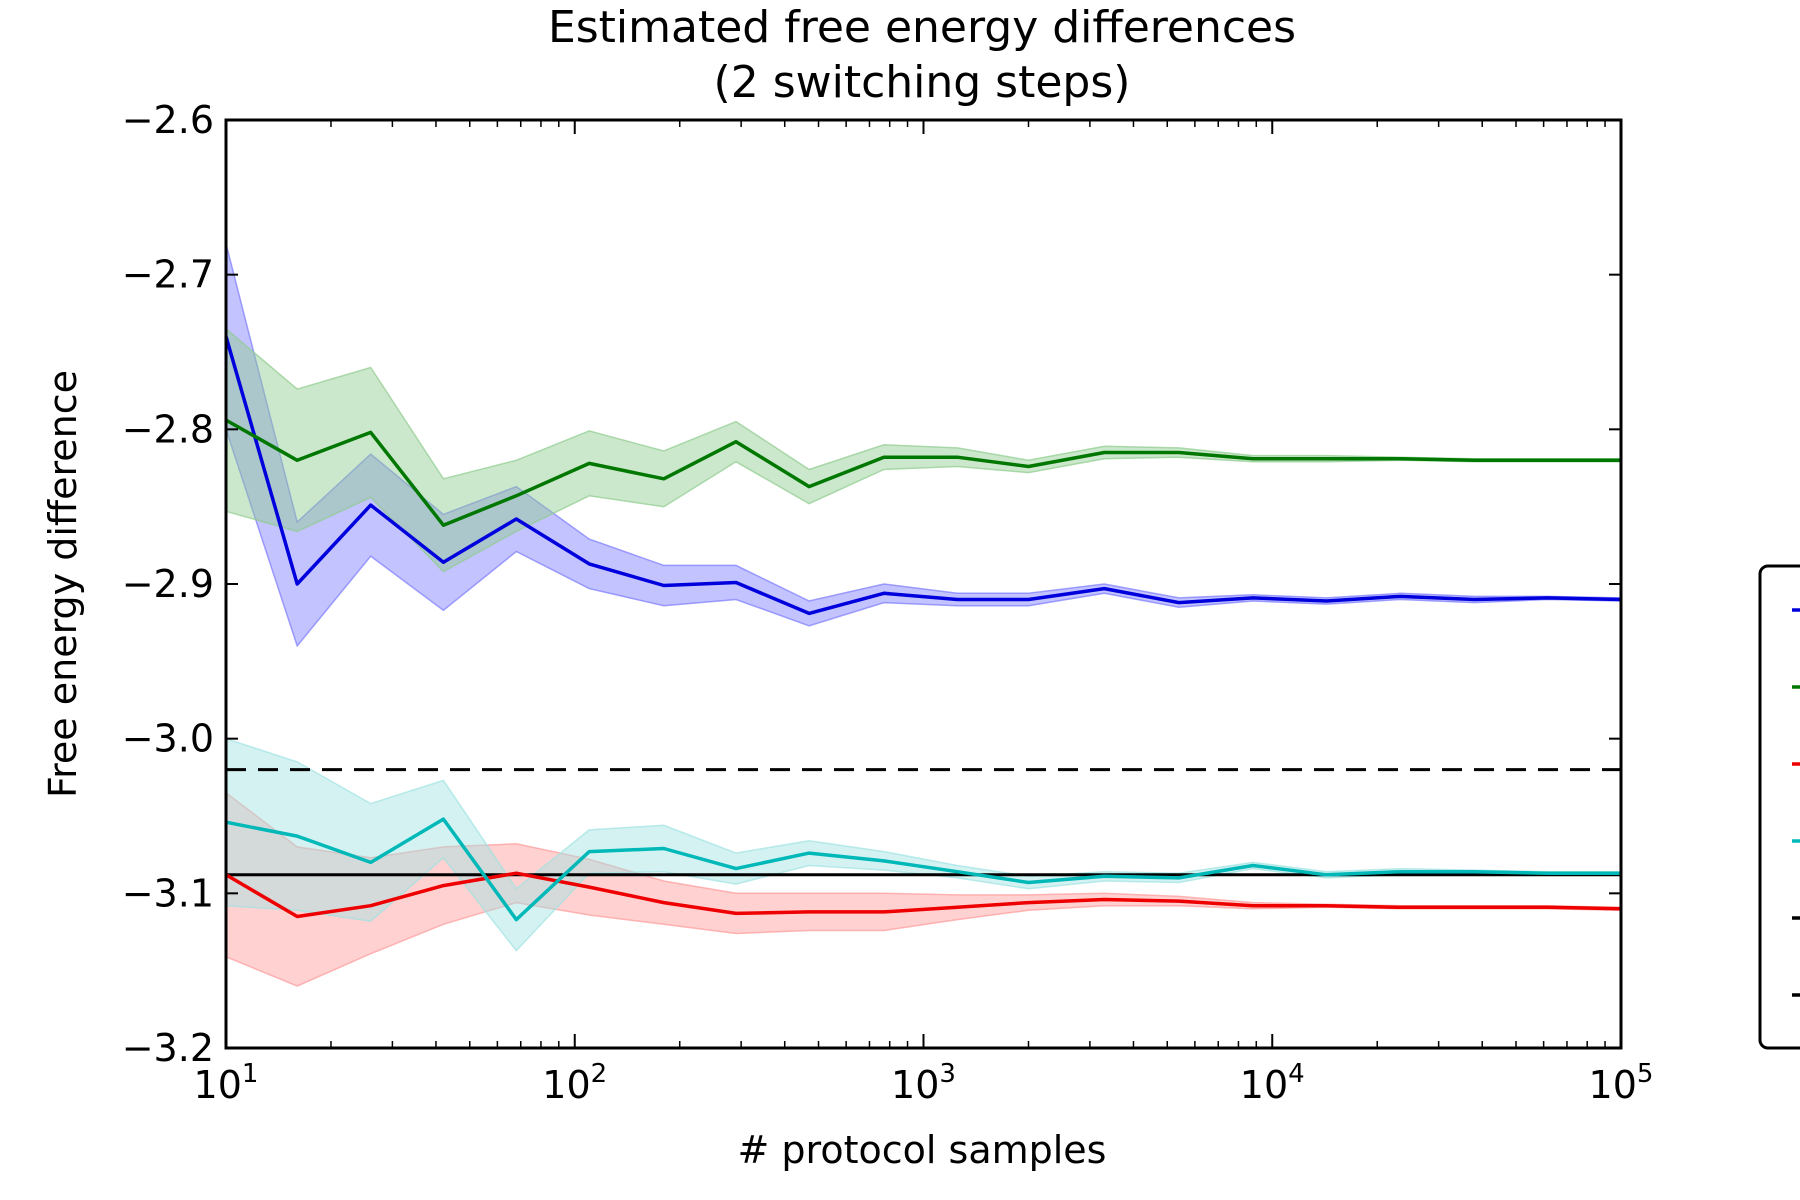 The width and height of the screenshot is (1800, 1200). What do you see at coordinates (923, 869) in the screenshot?
I see `series-4-line` at bounding box center [923, 869].